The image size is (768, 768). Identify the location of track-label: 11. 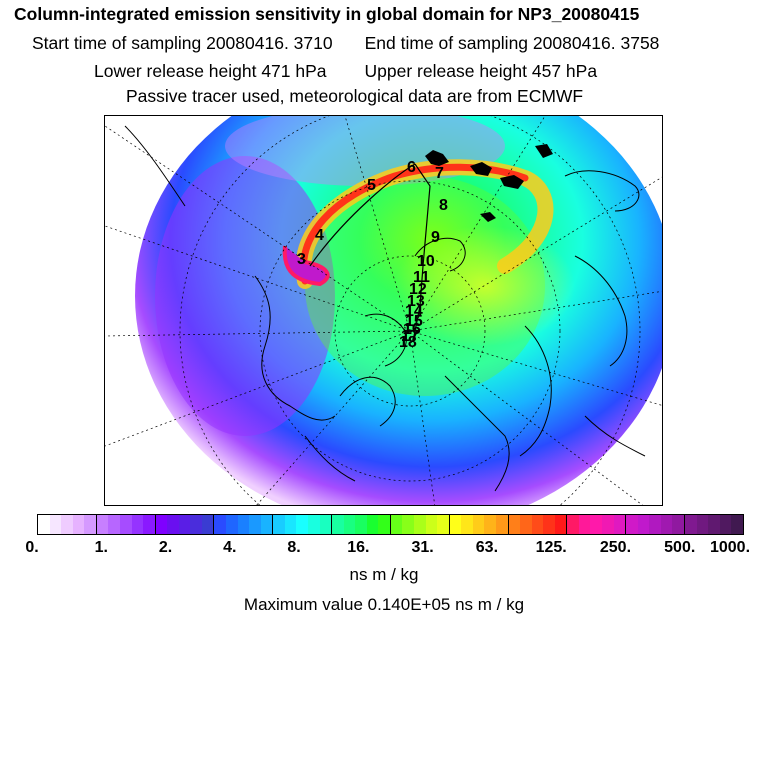
(421, 277).